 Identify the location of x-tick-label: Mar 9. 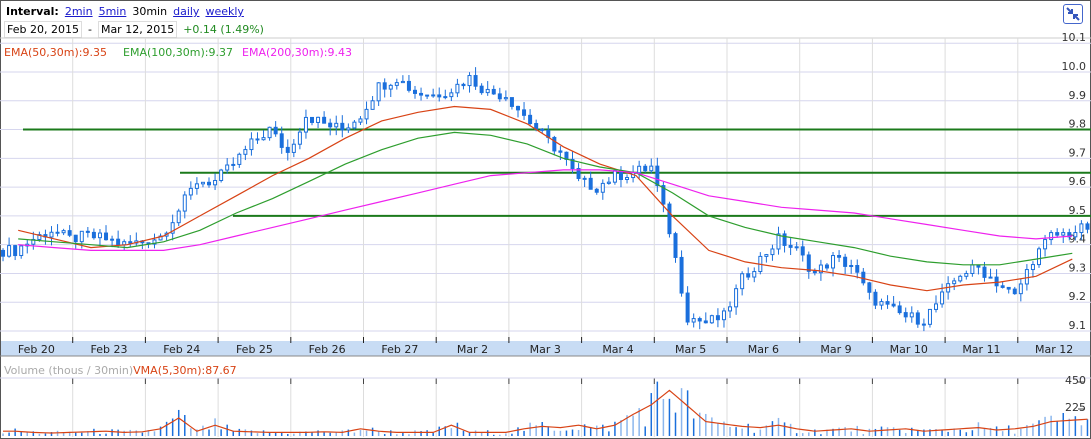
(835, 349).